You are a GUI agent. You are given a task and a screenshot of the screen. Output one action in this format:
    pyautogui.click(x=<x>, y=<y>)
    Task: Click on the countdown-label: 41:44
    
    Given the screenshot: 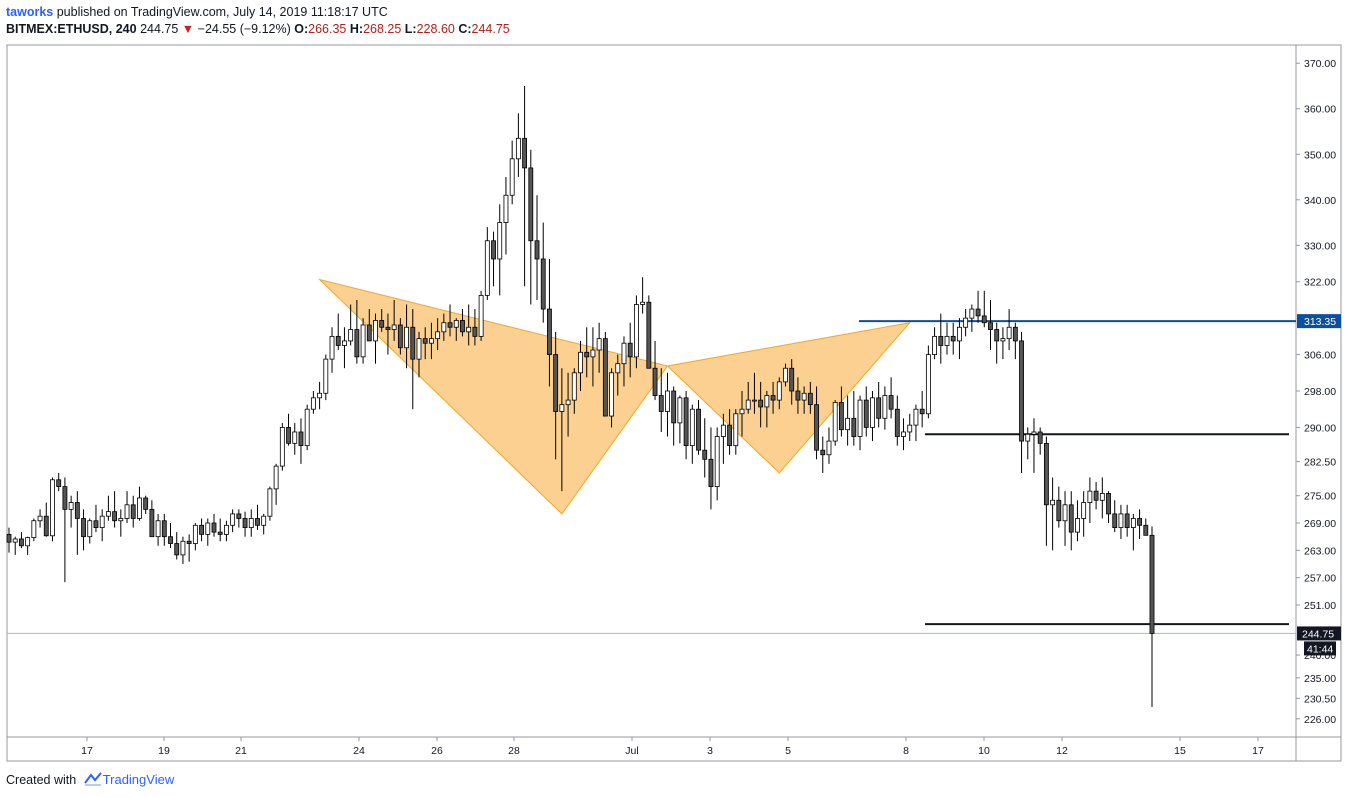 What is the action you would take?
    pyautogui.click(x=1320, y=649)
    